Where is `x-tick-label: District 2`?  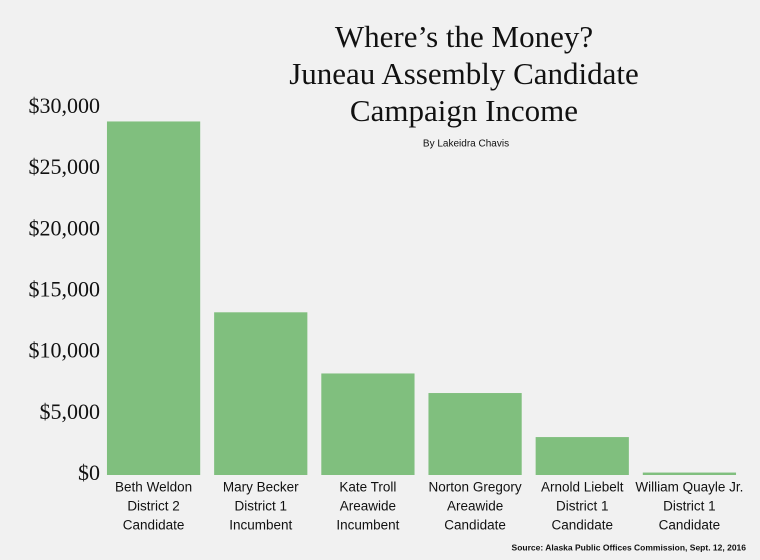 x-tick-label: District 2 is located at coordinates (153, 506).